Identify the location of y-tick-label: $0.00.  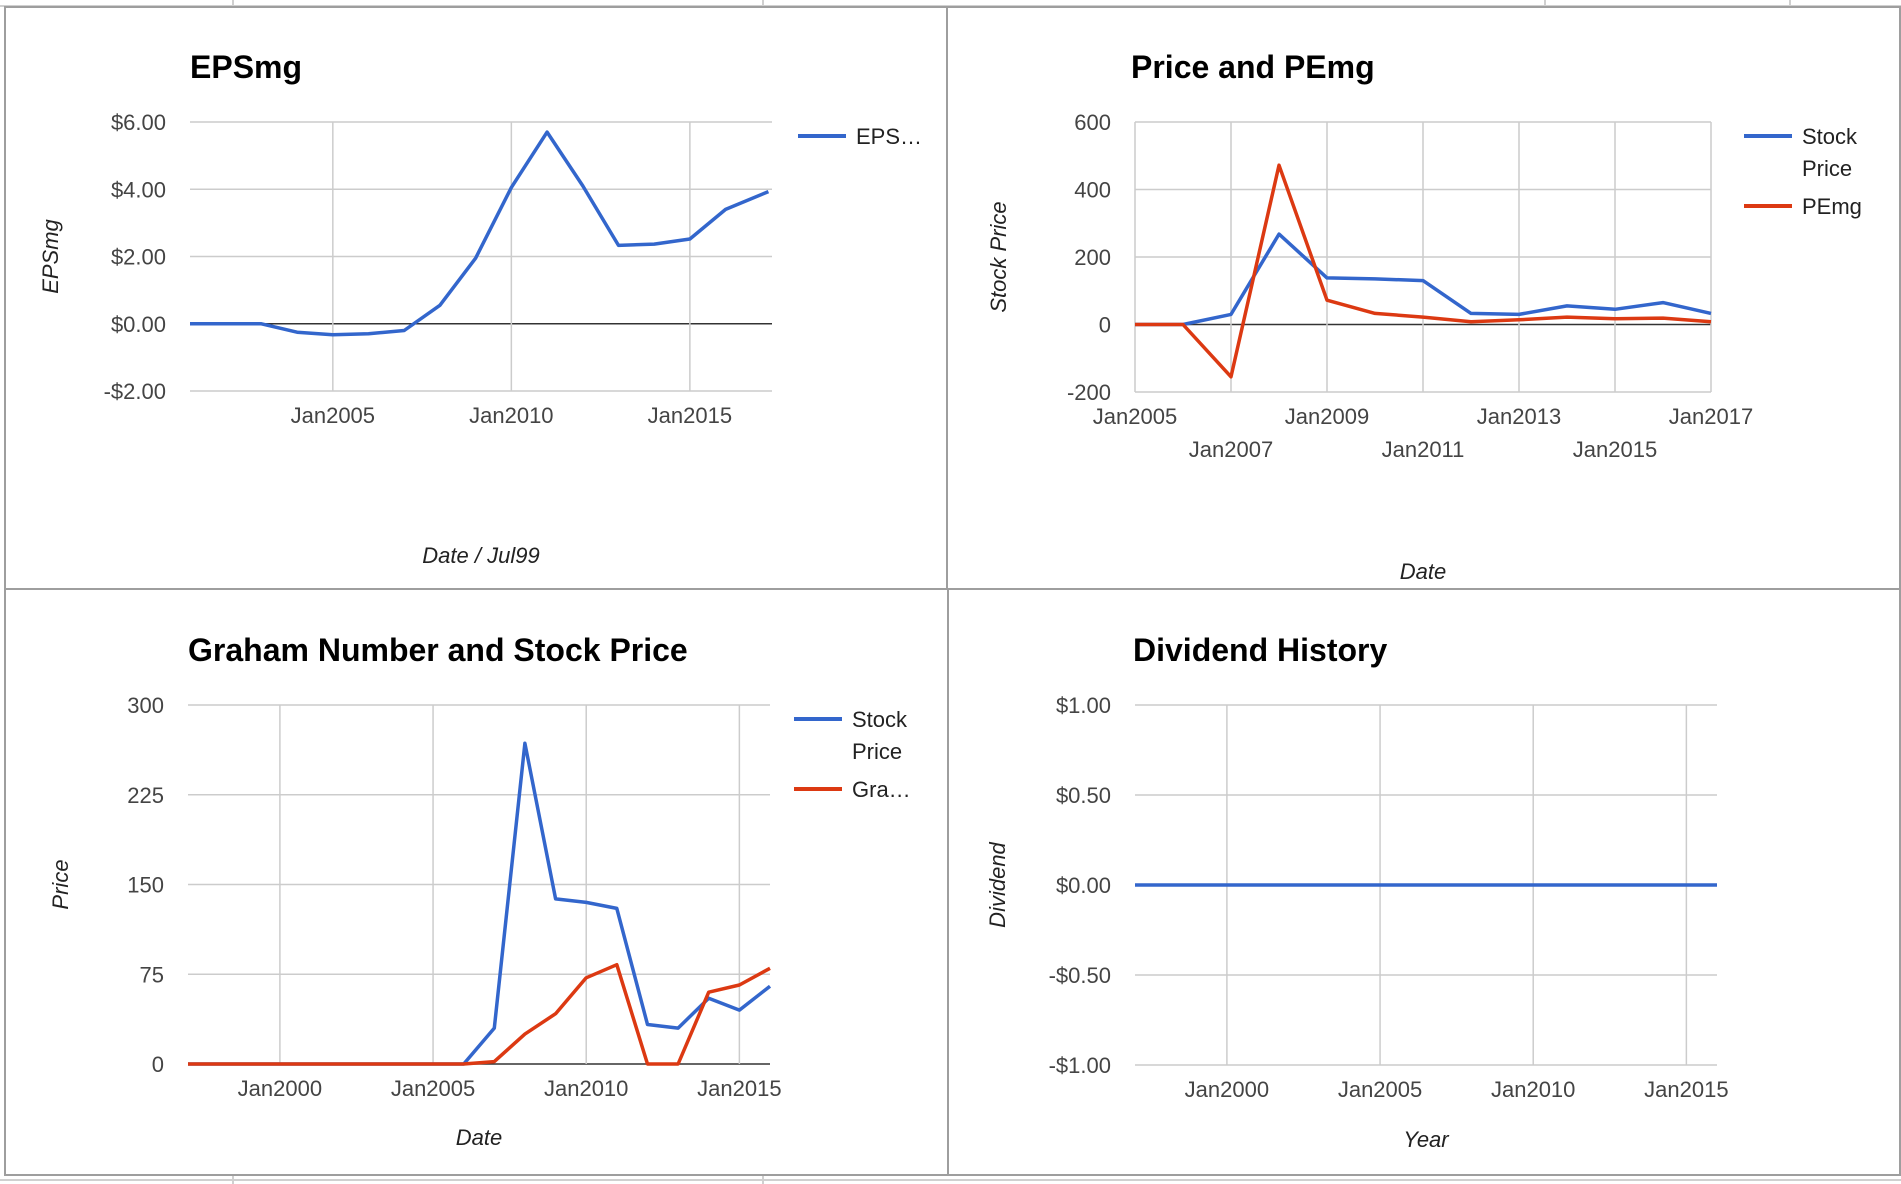
(1083, 885).